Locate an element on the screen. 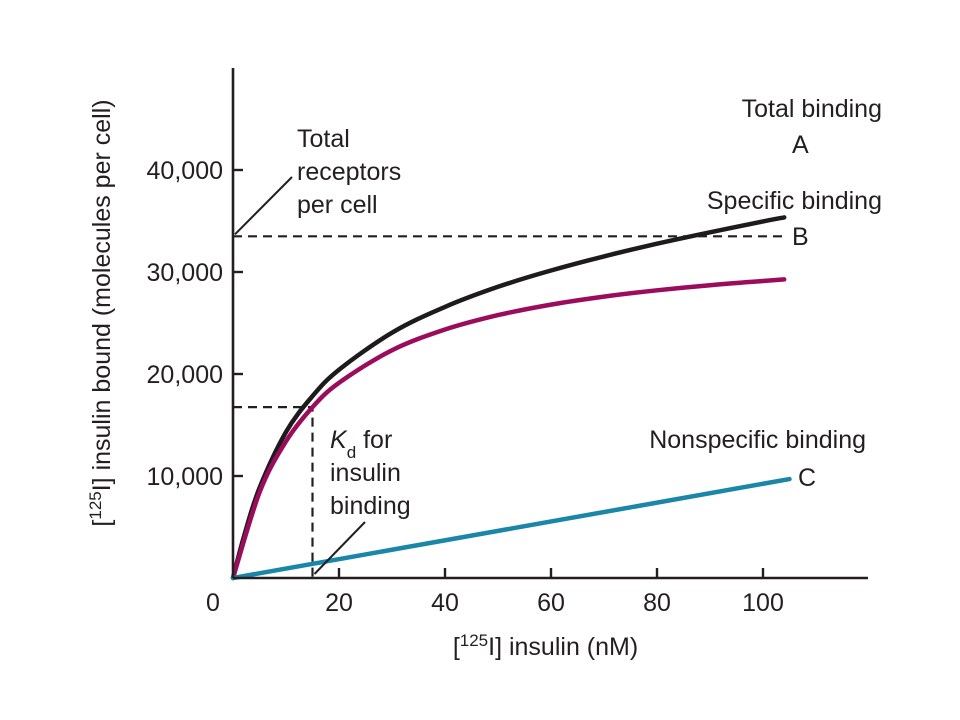 The image size is (960, 720). y-title-pre: [ is located at coordinates (102, 523).